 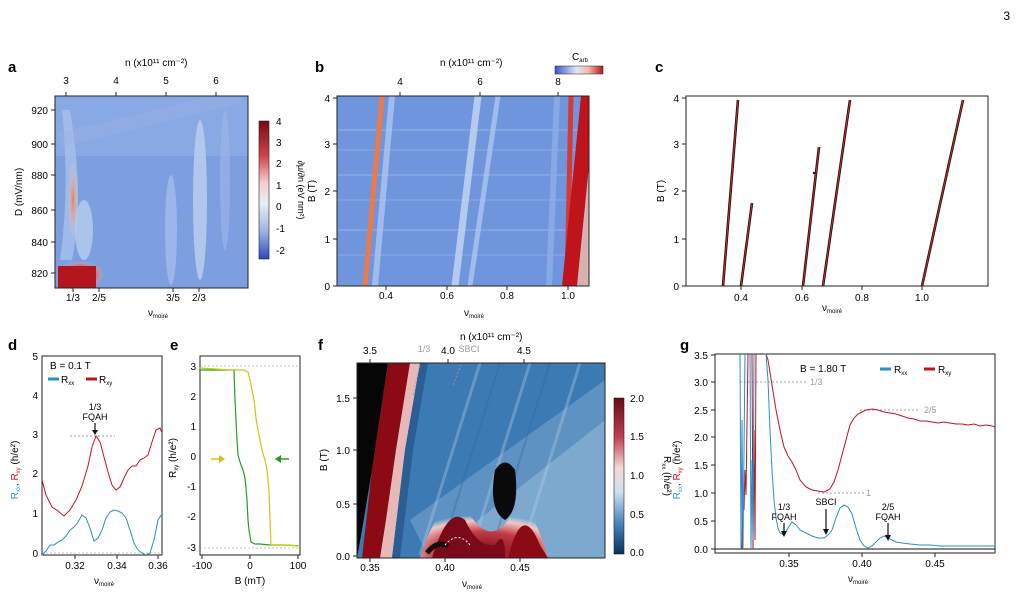 What do you see at coordinates (843, 193) in the screenshot?
I see `panel-c-traces` at bounding box center [843, 193].